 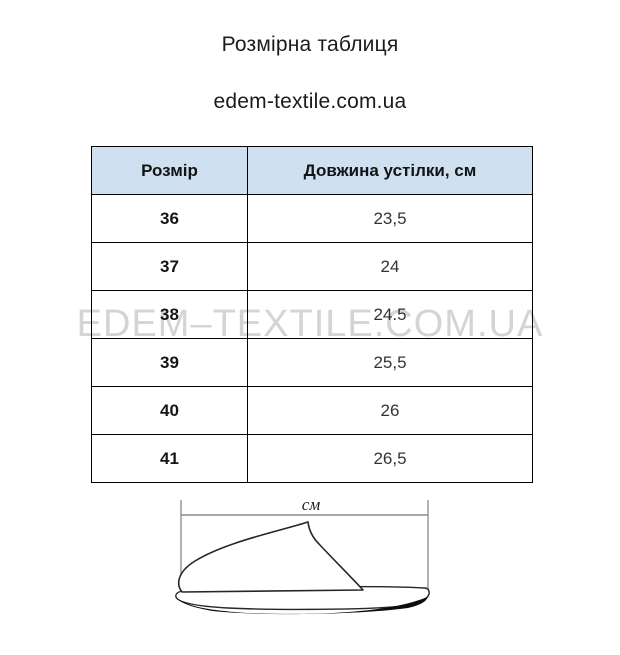 I want to click on slipper-upper, so click(x=271, y=557).